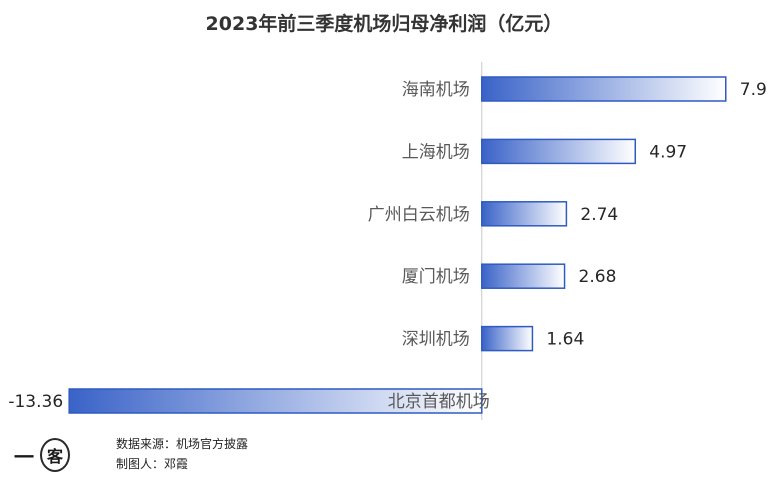 The image size is (769, 484). I want to click on value-label-1: 7.9, so click(753, 90).